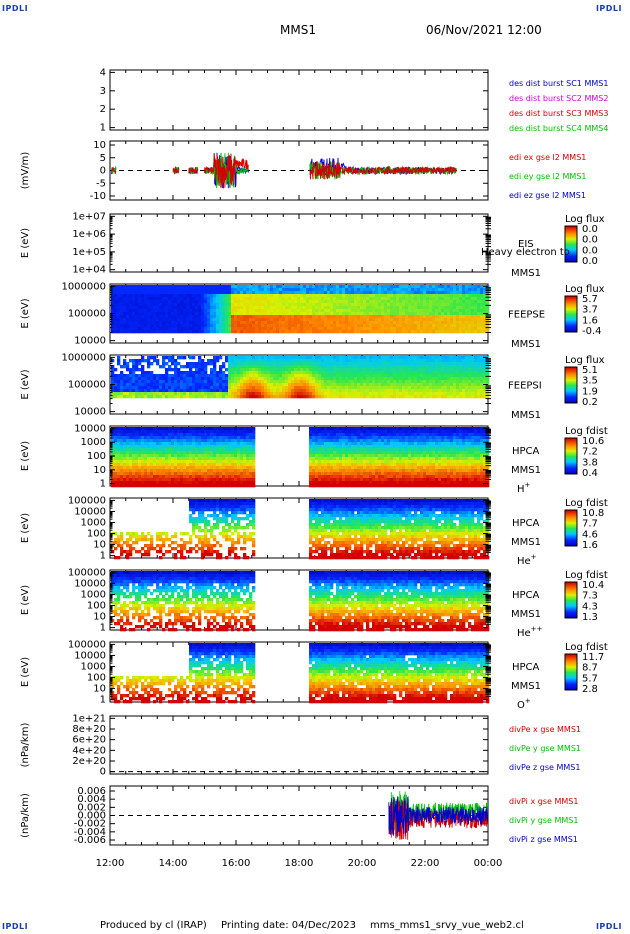  What do you see at coordinates (103, 158) in the screenshot?
I see `edi-ytick-label: 5` at bounding box center [103, 158].